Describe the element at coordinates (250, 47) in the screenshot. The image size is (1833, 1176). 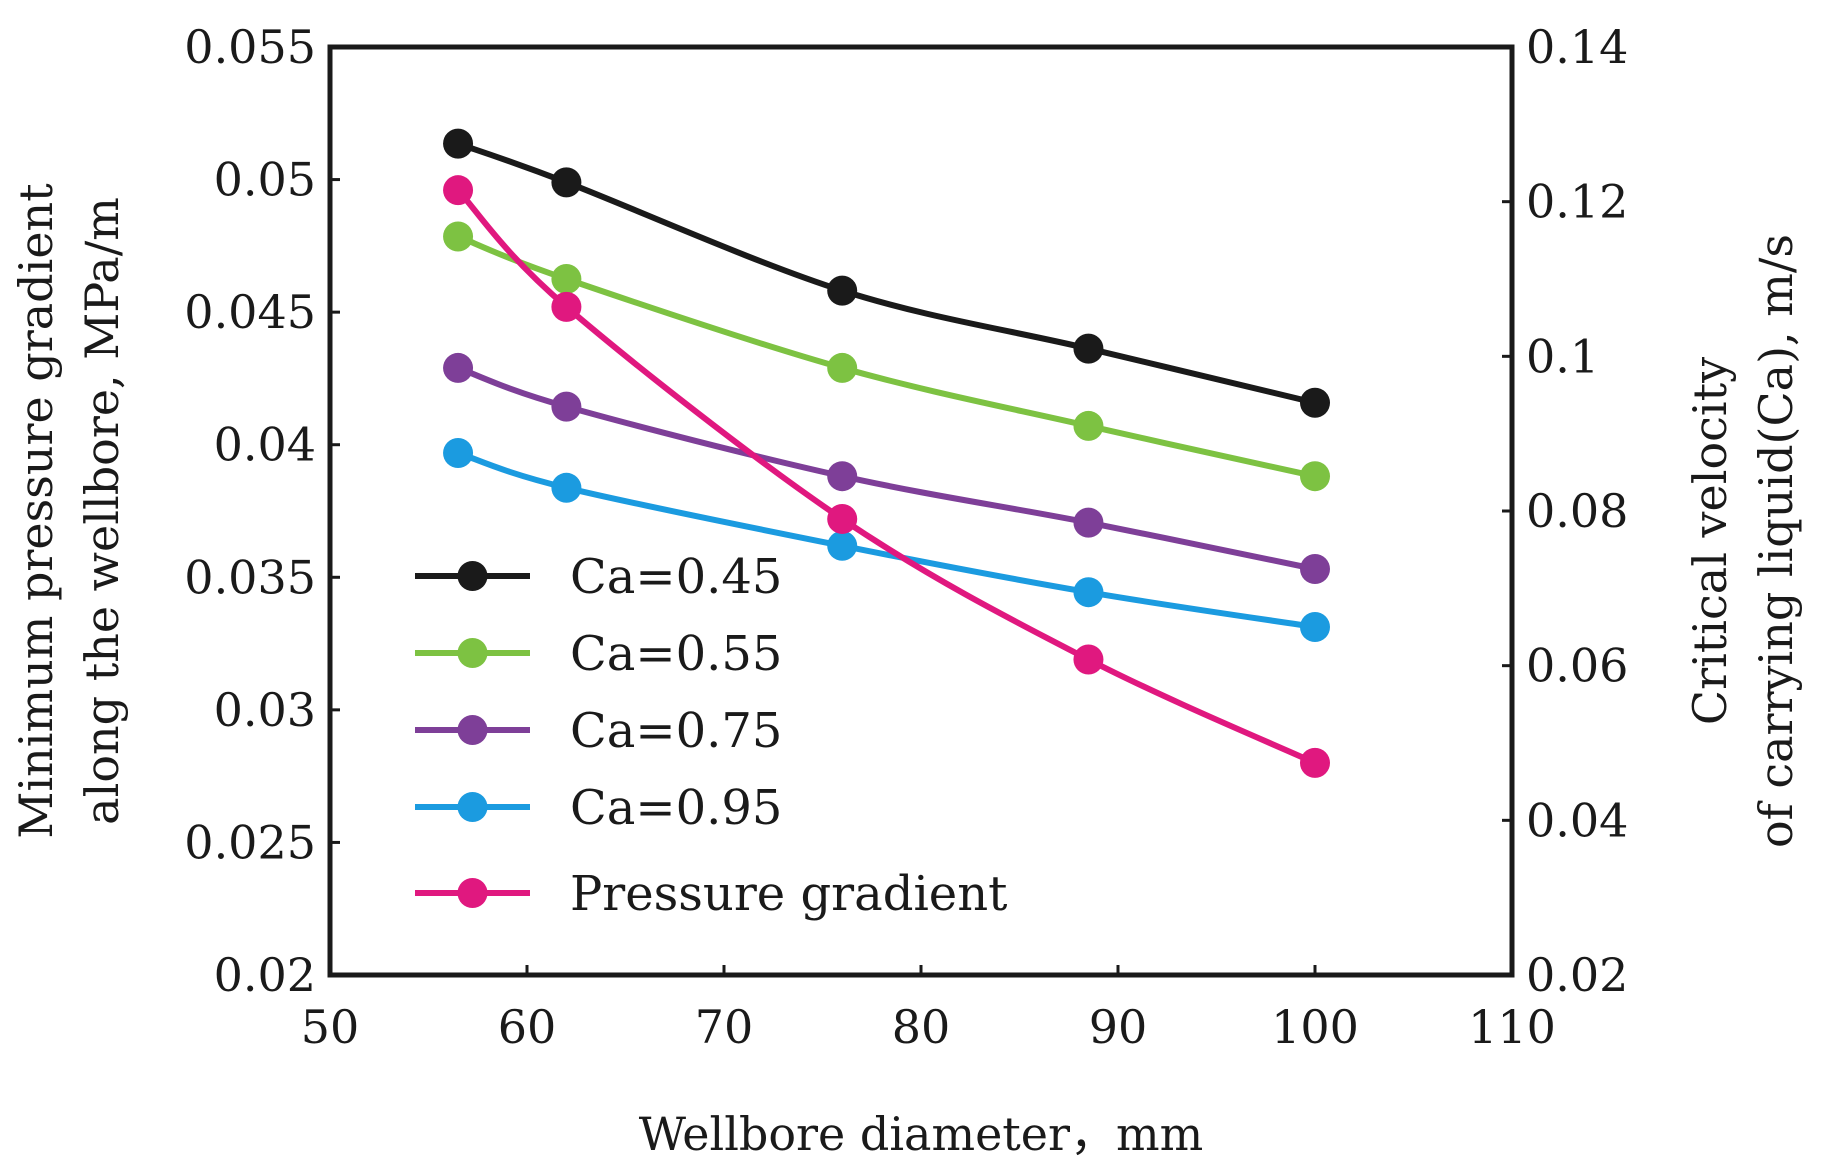
I see `y-left-tick-label: 0.055` at that location.